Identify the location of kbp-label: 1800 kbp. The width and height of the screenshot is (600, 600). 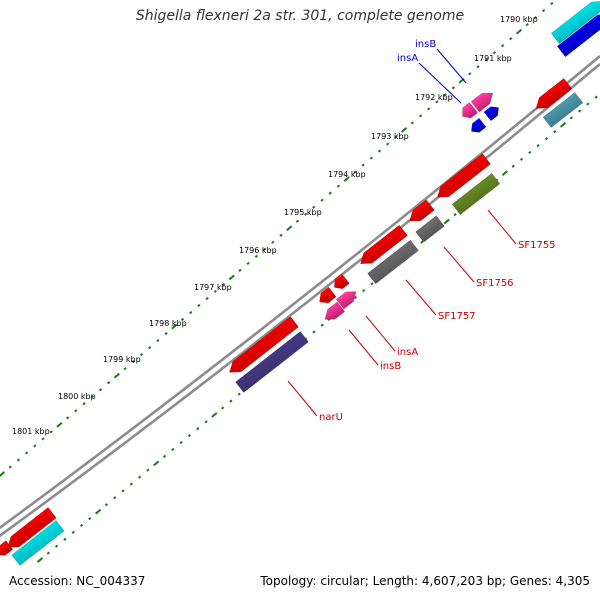
(77, 396).